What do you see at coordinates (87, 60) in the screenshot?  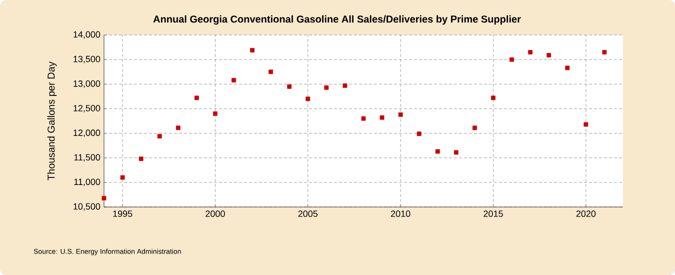 I see `y-tick-label: 13,500` at bounding box center [87, 60].